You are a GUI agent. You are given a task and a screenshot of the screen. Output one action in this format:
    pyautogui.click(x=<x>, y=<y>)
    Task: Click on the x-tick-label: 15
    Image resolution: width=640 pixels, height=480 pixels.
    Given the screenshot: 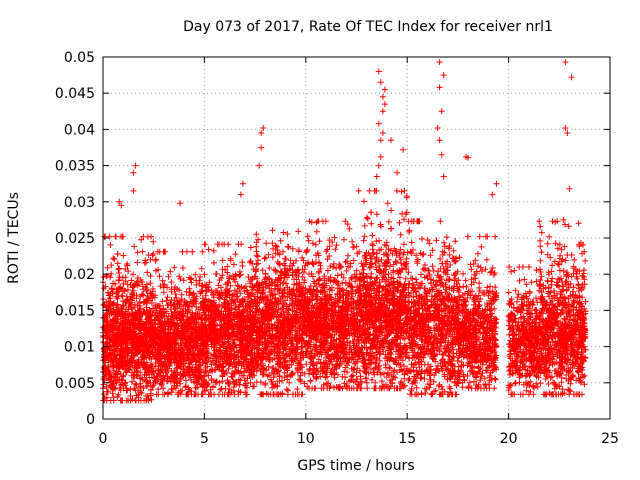 What is the action you would take?
    pyautogui.click(x=407, y=439)
    